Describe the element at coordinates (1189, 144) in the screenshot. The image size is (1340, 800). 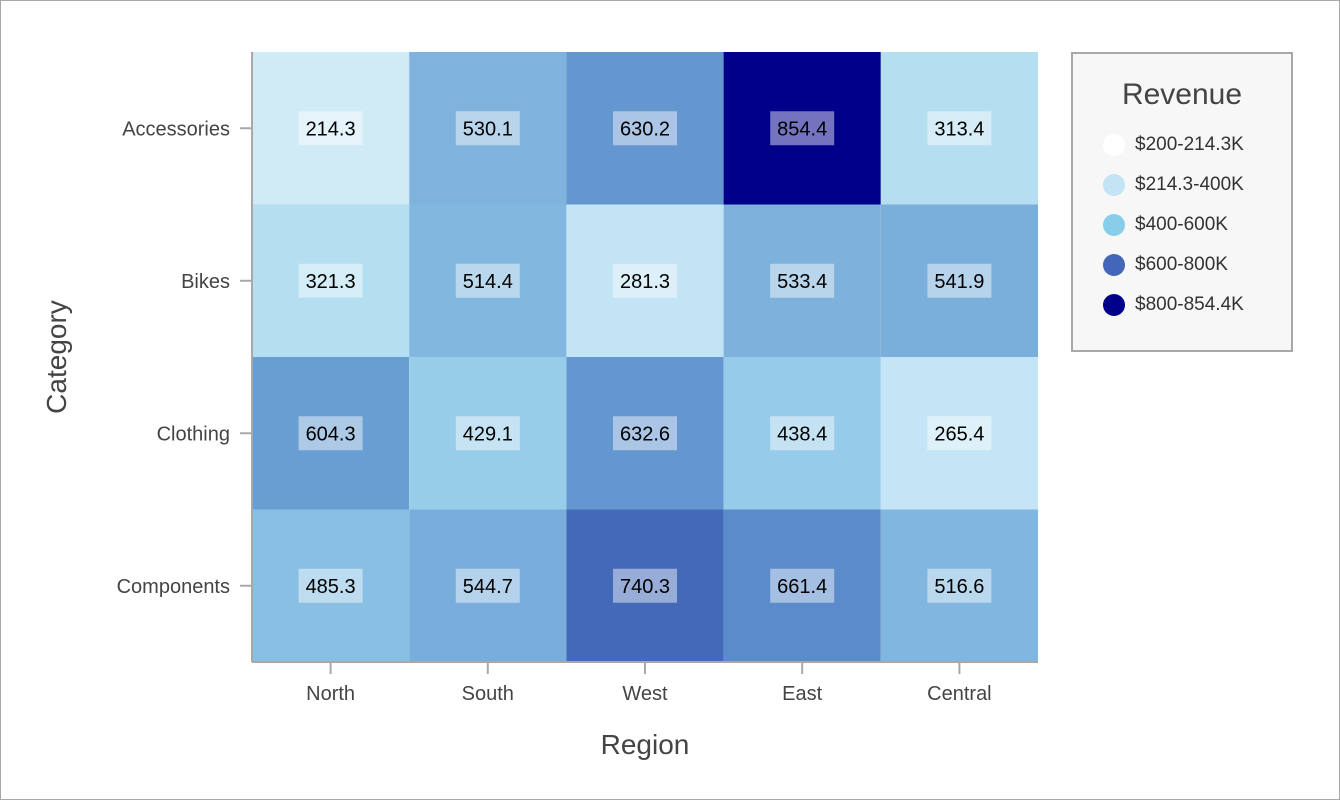
I see `legend-label: $200-214.3K` at that location.